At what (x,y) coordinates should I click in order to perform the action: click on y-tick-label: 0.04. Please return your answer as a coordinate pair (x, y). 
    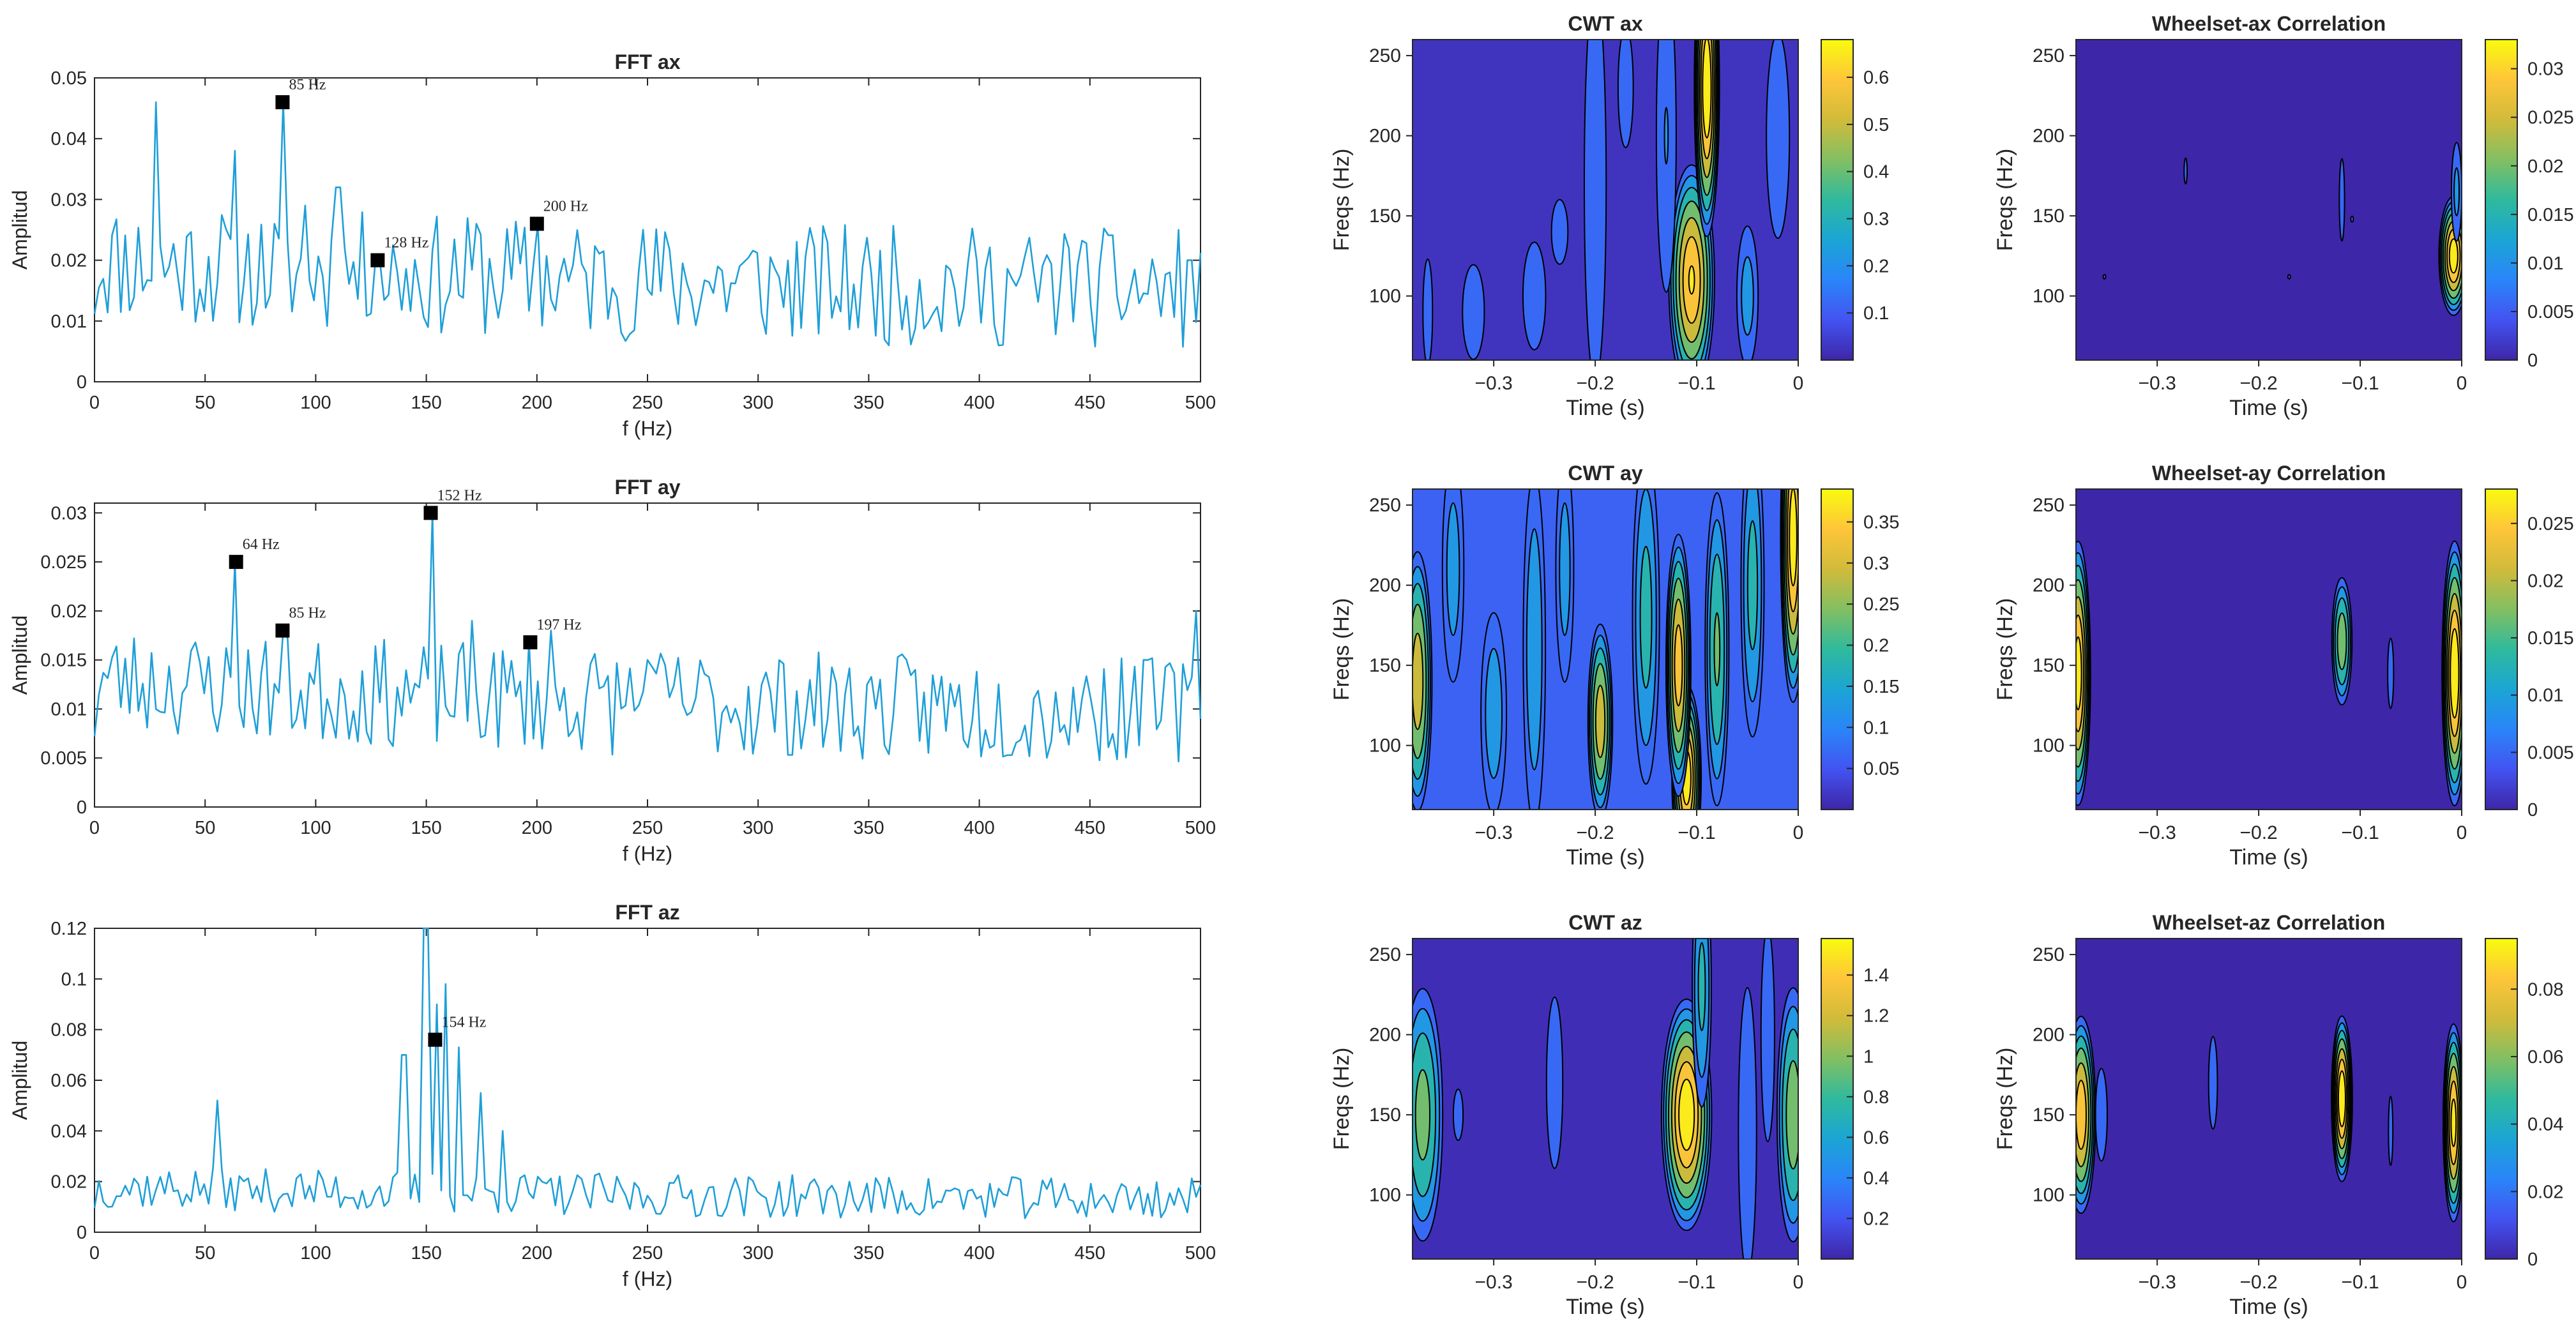
    Looking at the image, I should click on (69, 139).